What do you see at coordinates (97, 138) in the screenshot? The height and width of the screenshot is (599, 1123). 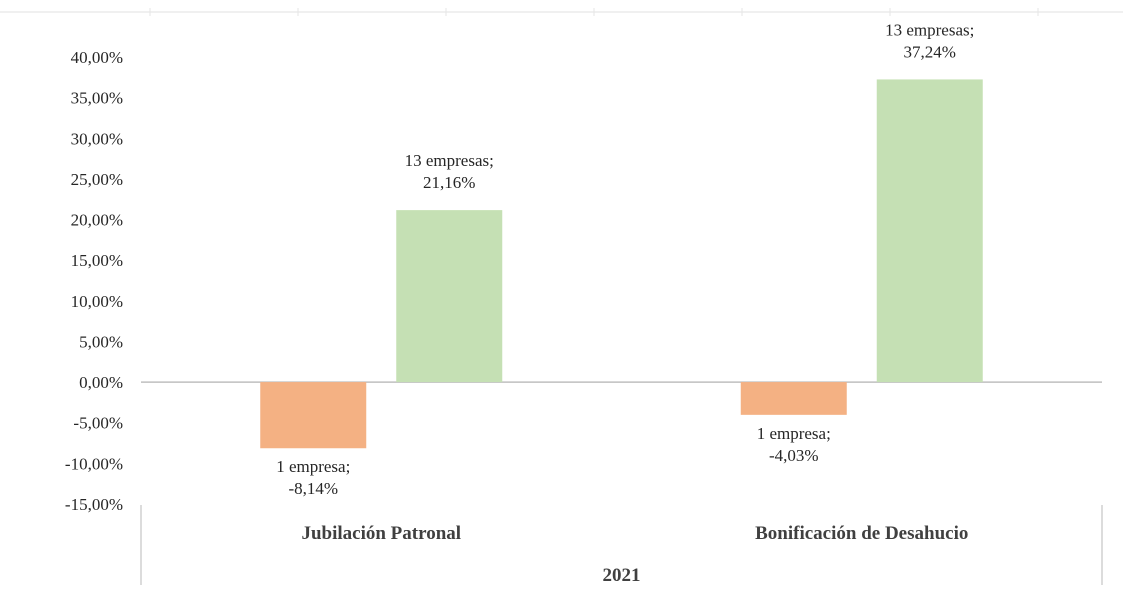 I see `y-tick-label: 30,00%` at bounding box center [97, 138].